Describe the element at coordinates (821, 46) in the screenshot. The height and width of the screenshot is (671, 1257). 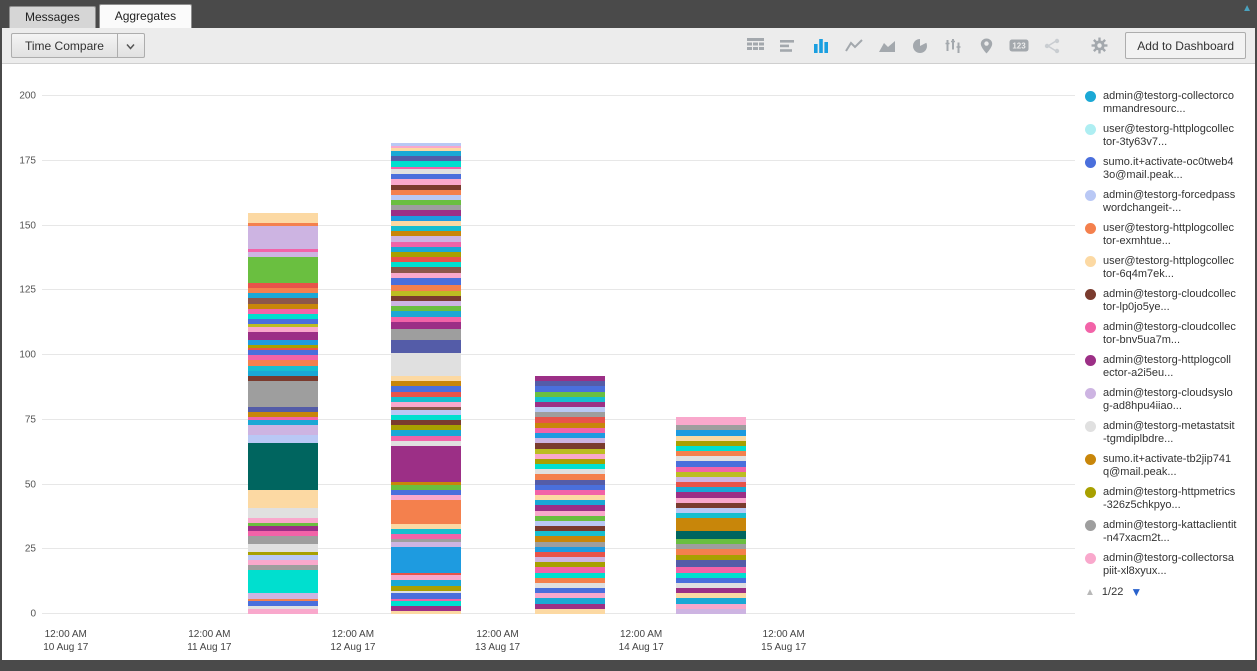
I see `column-chart-icon` at that location.